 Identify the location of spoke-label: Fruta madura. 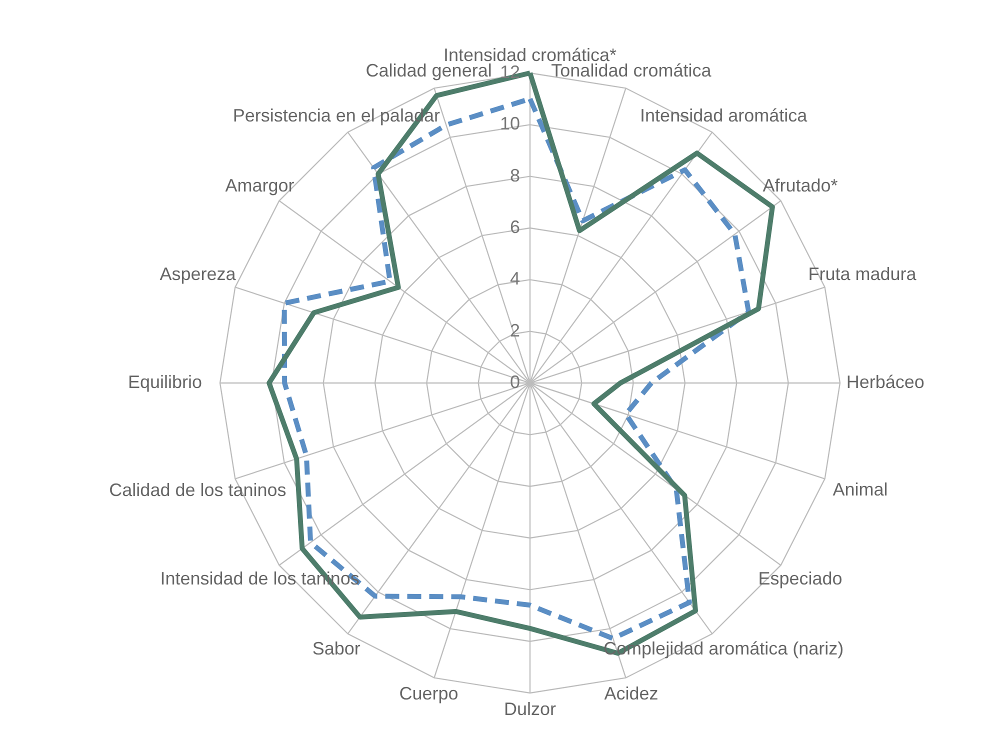
(863, 274).